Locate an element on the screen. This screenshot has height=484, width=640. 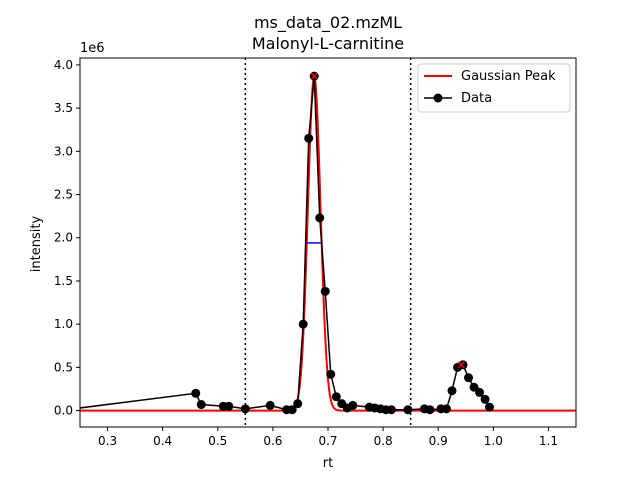
legend-label-gaussian-peak: Gaussian Peak is located at coordinates (508, 76).